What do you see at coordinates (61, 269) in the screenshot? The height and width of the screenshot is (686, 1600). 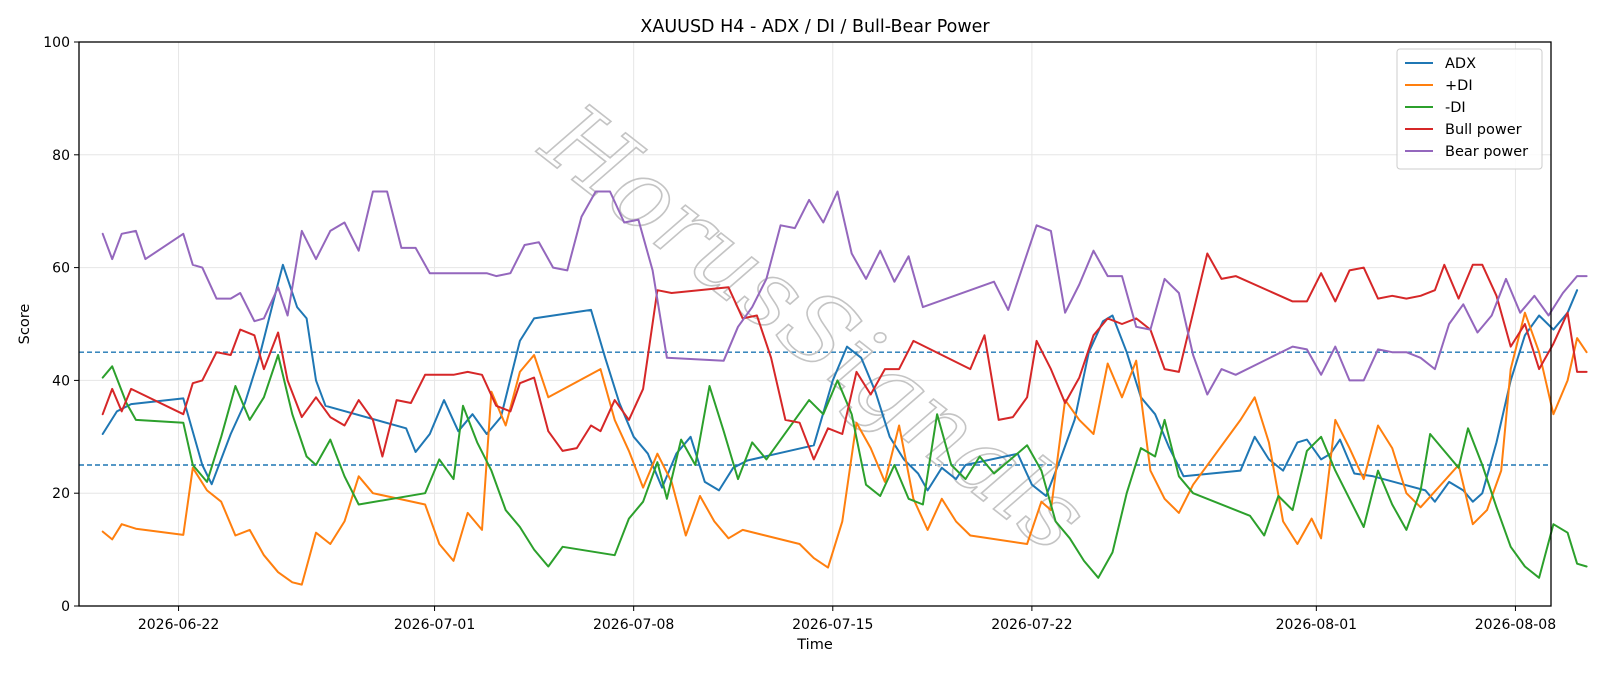 I see `y-tick-label: 60` at bounding box center [61, 269].